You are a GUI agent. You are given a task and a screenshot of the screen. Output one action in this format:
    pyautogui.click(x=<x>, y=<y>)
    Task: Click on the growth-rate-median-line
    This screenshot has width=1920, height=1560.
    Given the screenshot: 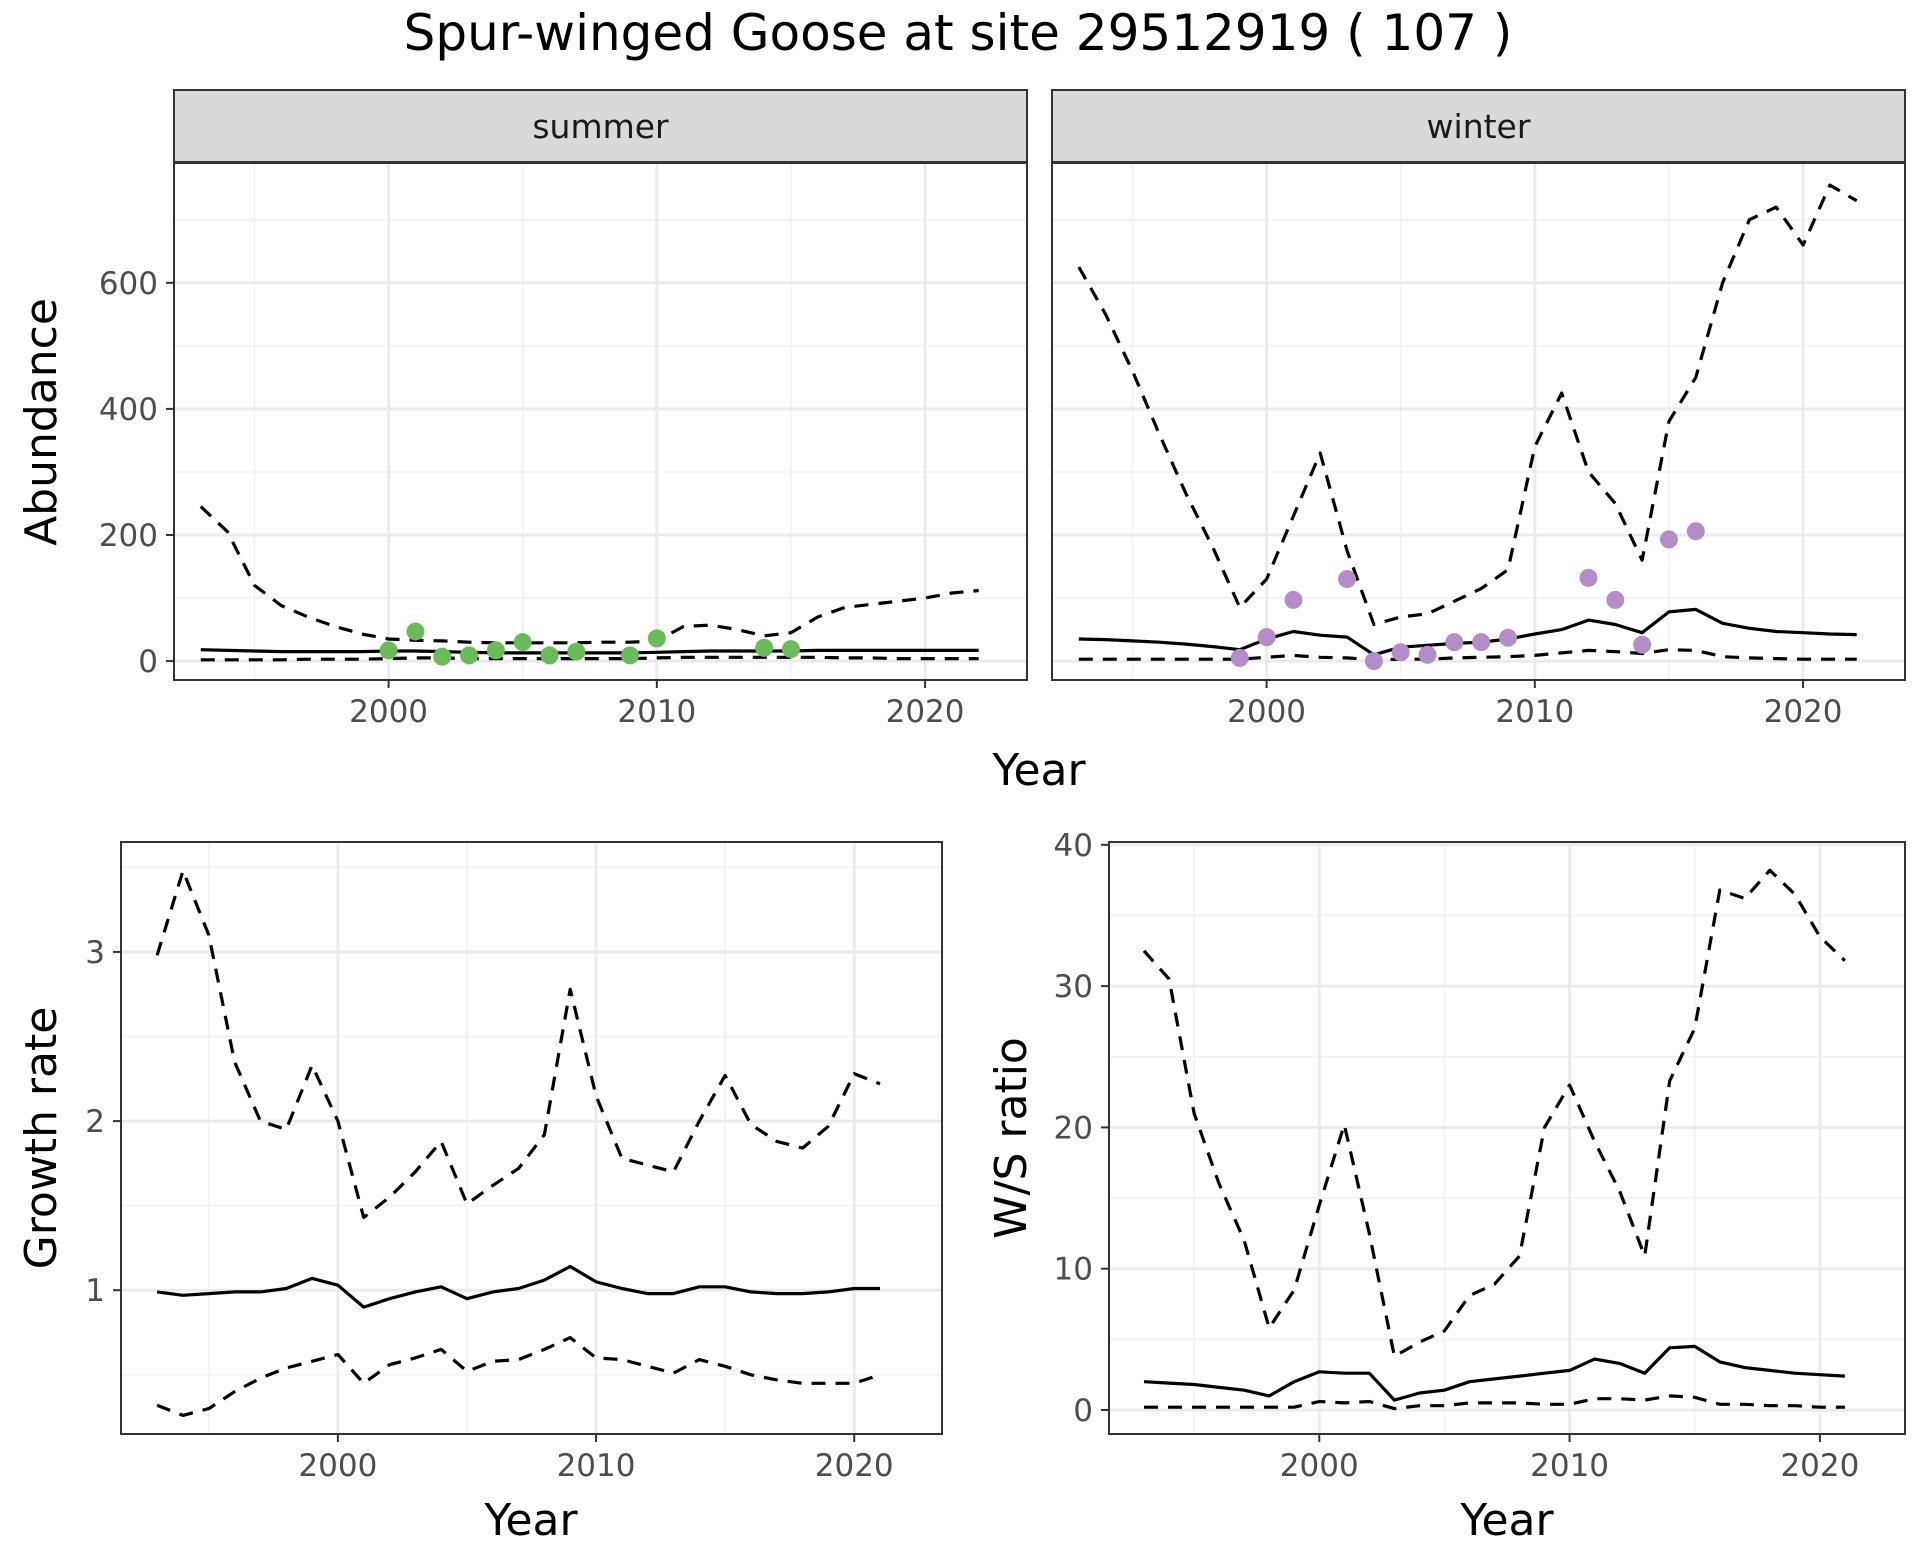 What is the action you would take?
    pyautogui.click(x=518, y=1286)
    